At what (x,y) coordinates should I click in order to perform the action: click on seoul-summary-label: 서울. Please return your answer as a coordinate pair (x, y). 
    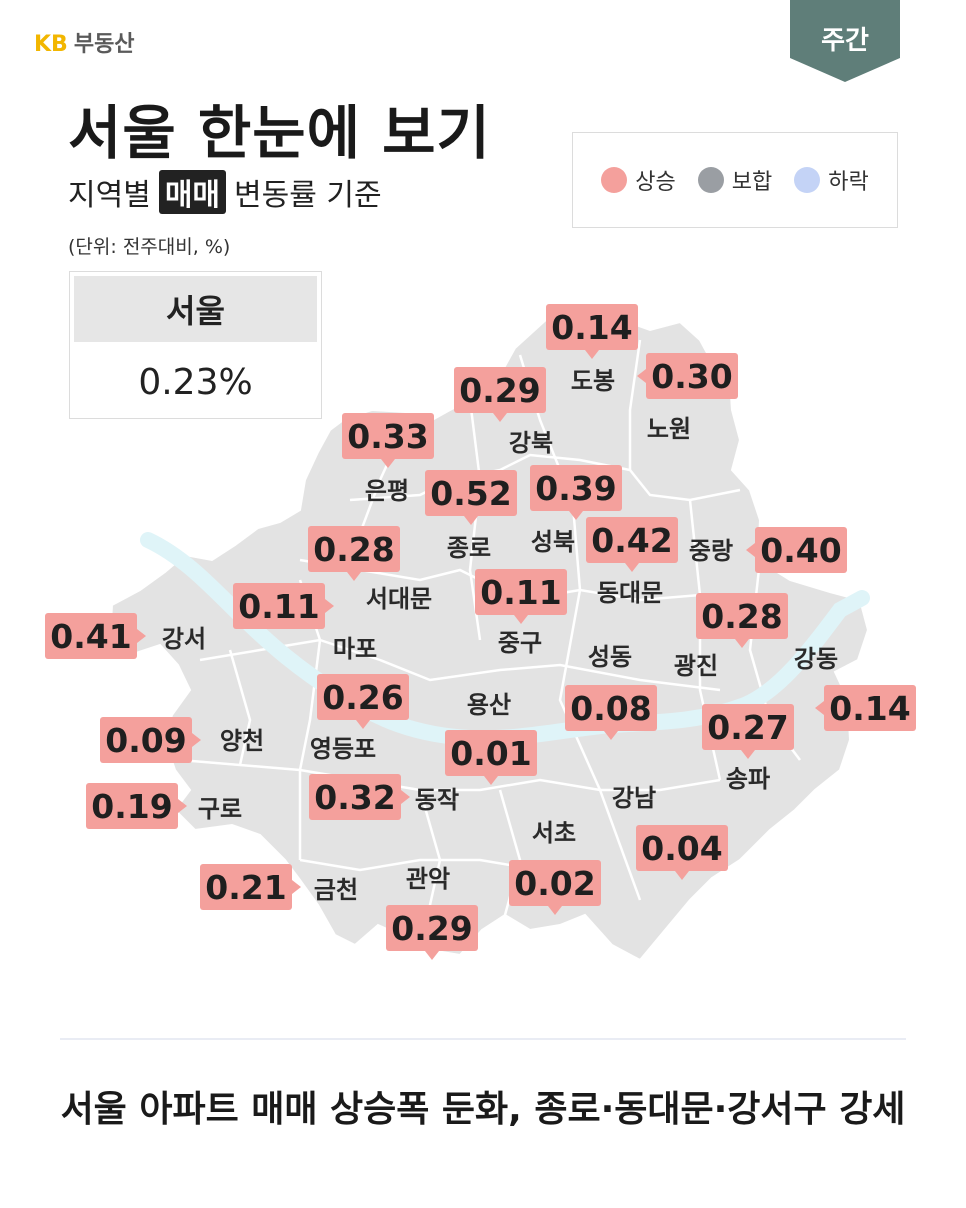
    Looking at the image, I should click on (195, 309).